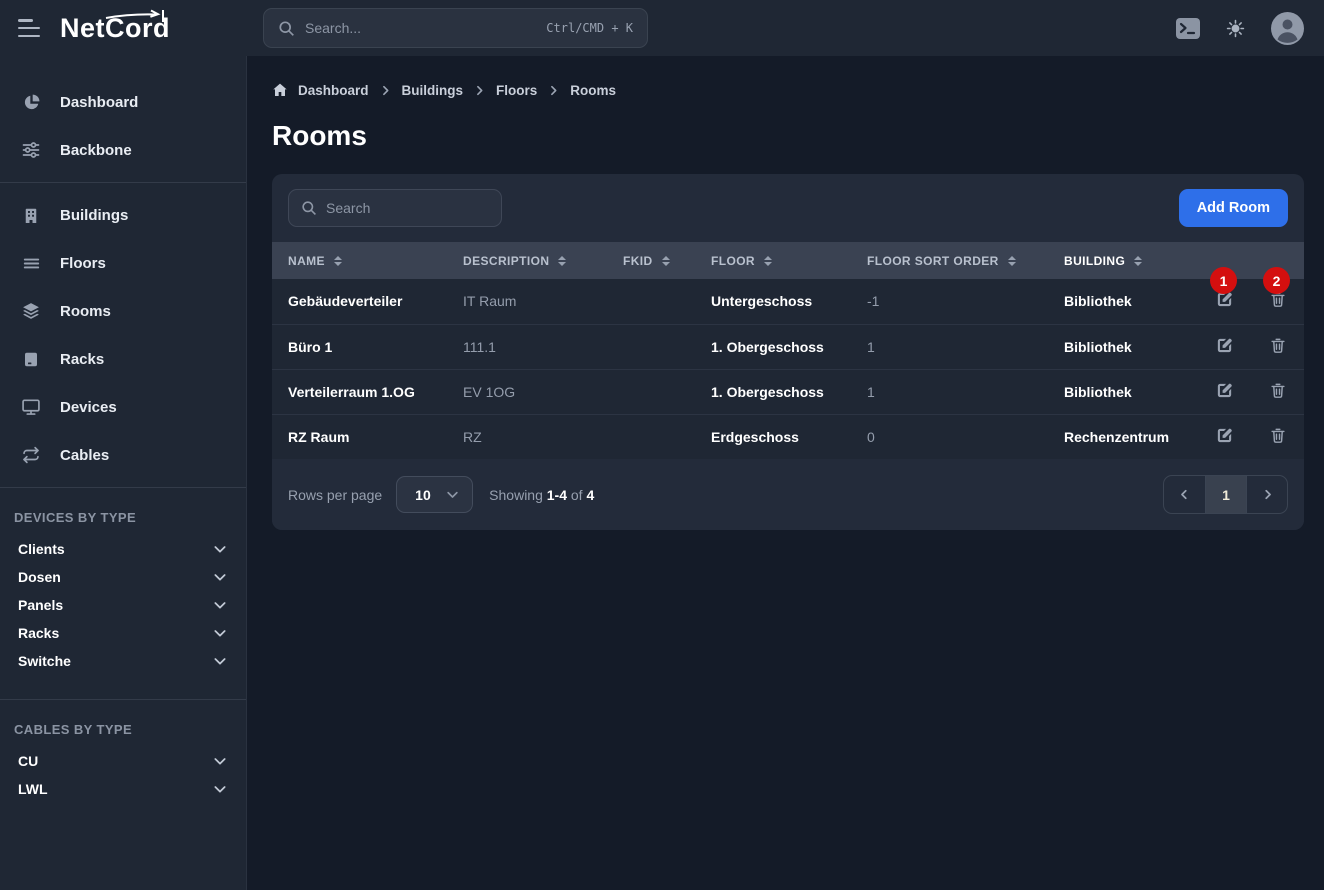  What do you see at coordinates (123, 633) in the screenshot?
I see `sidebar-group-racks: Racks` at bounding box center [123, 633].